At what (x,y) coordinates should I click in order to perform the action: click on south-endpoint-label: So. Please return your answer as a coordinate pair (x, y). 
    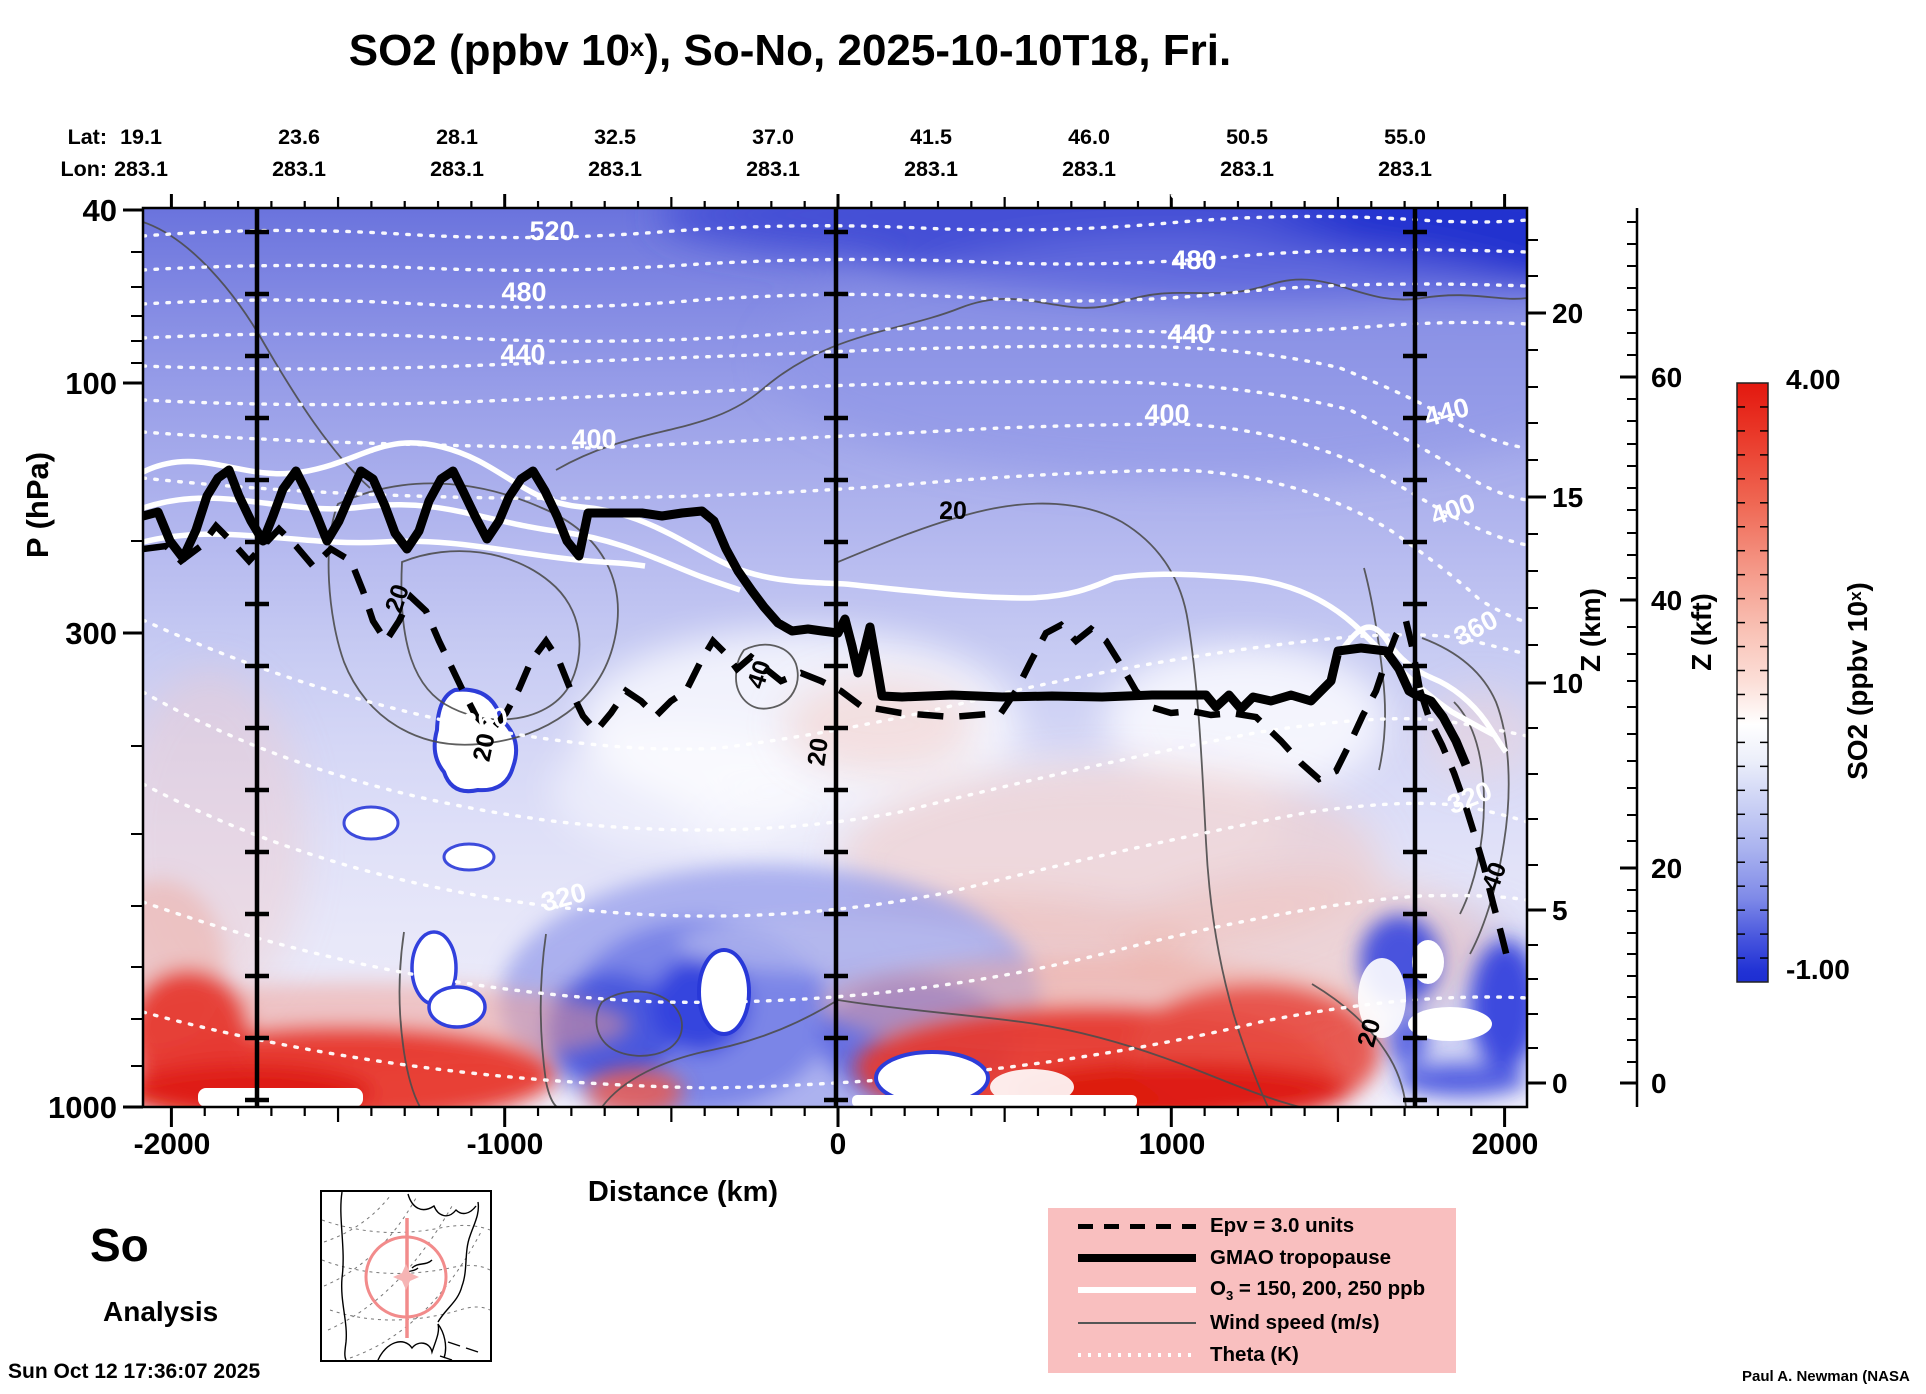
    Looking at the image, I should click on (119, 1245).